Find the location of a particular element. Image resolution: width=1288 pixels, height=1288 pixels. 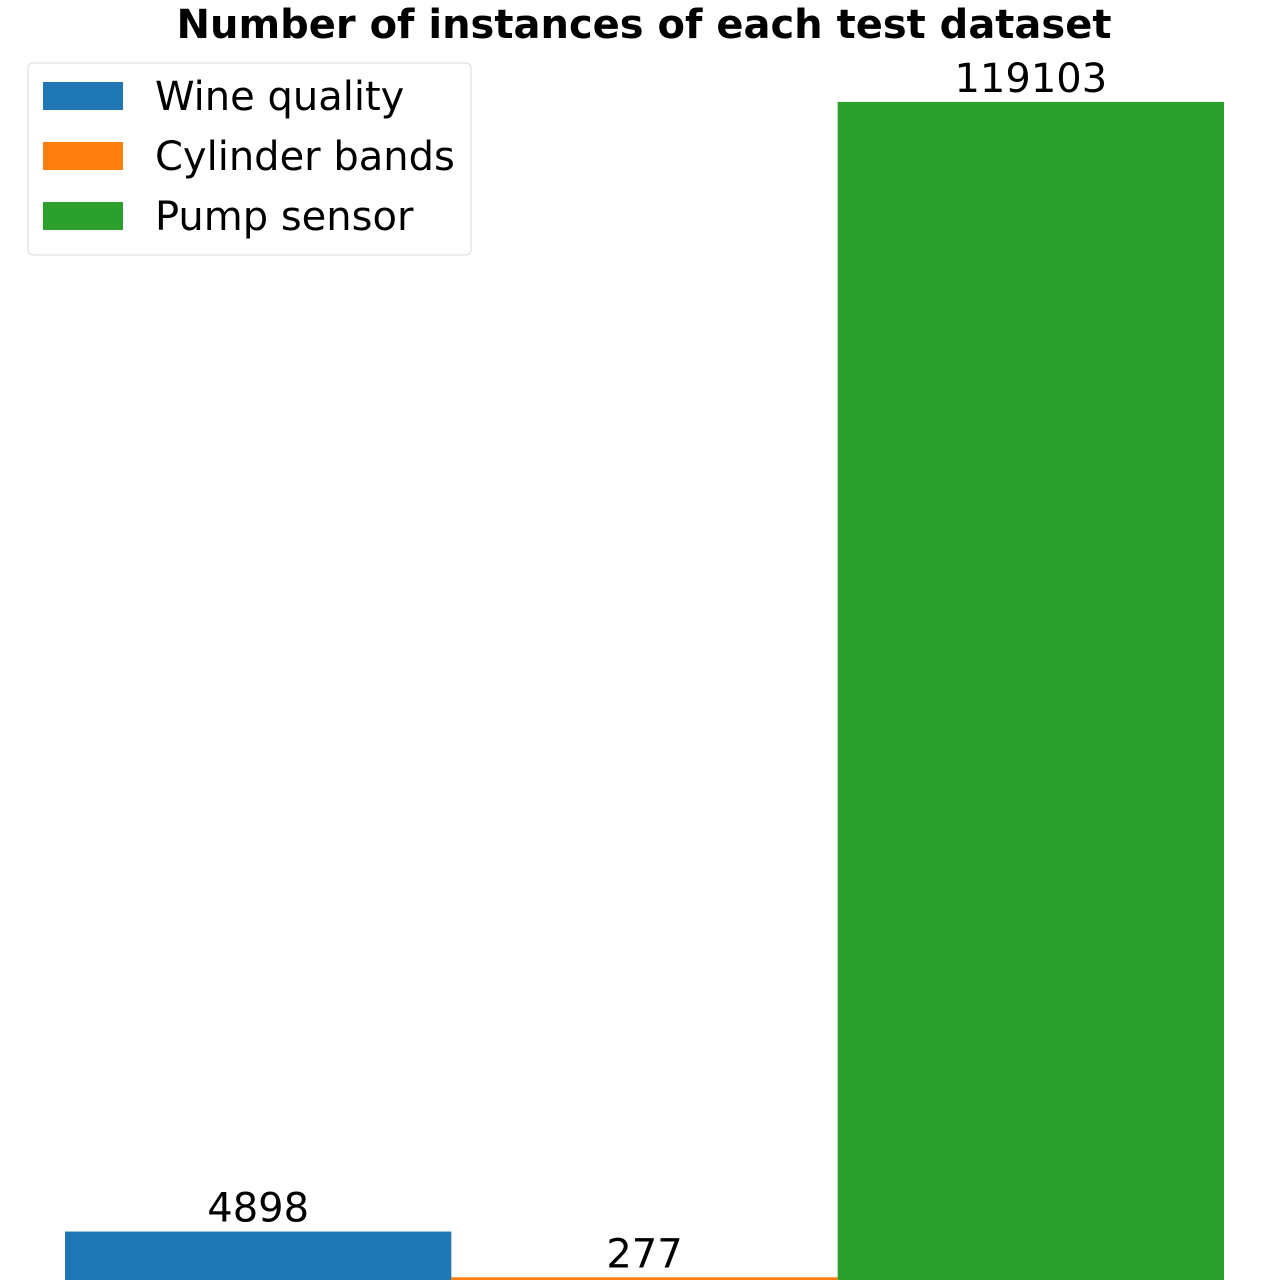

data-label: 277 is located at coordinates (644, 1254).